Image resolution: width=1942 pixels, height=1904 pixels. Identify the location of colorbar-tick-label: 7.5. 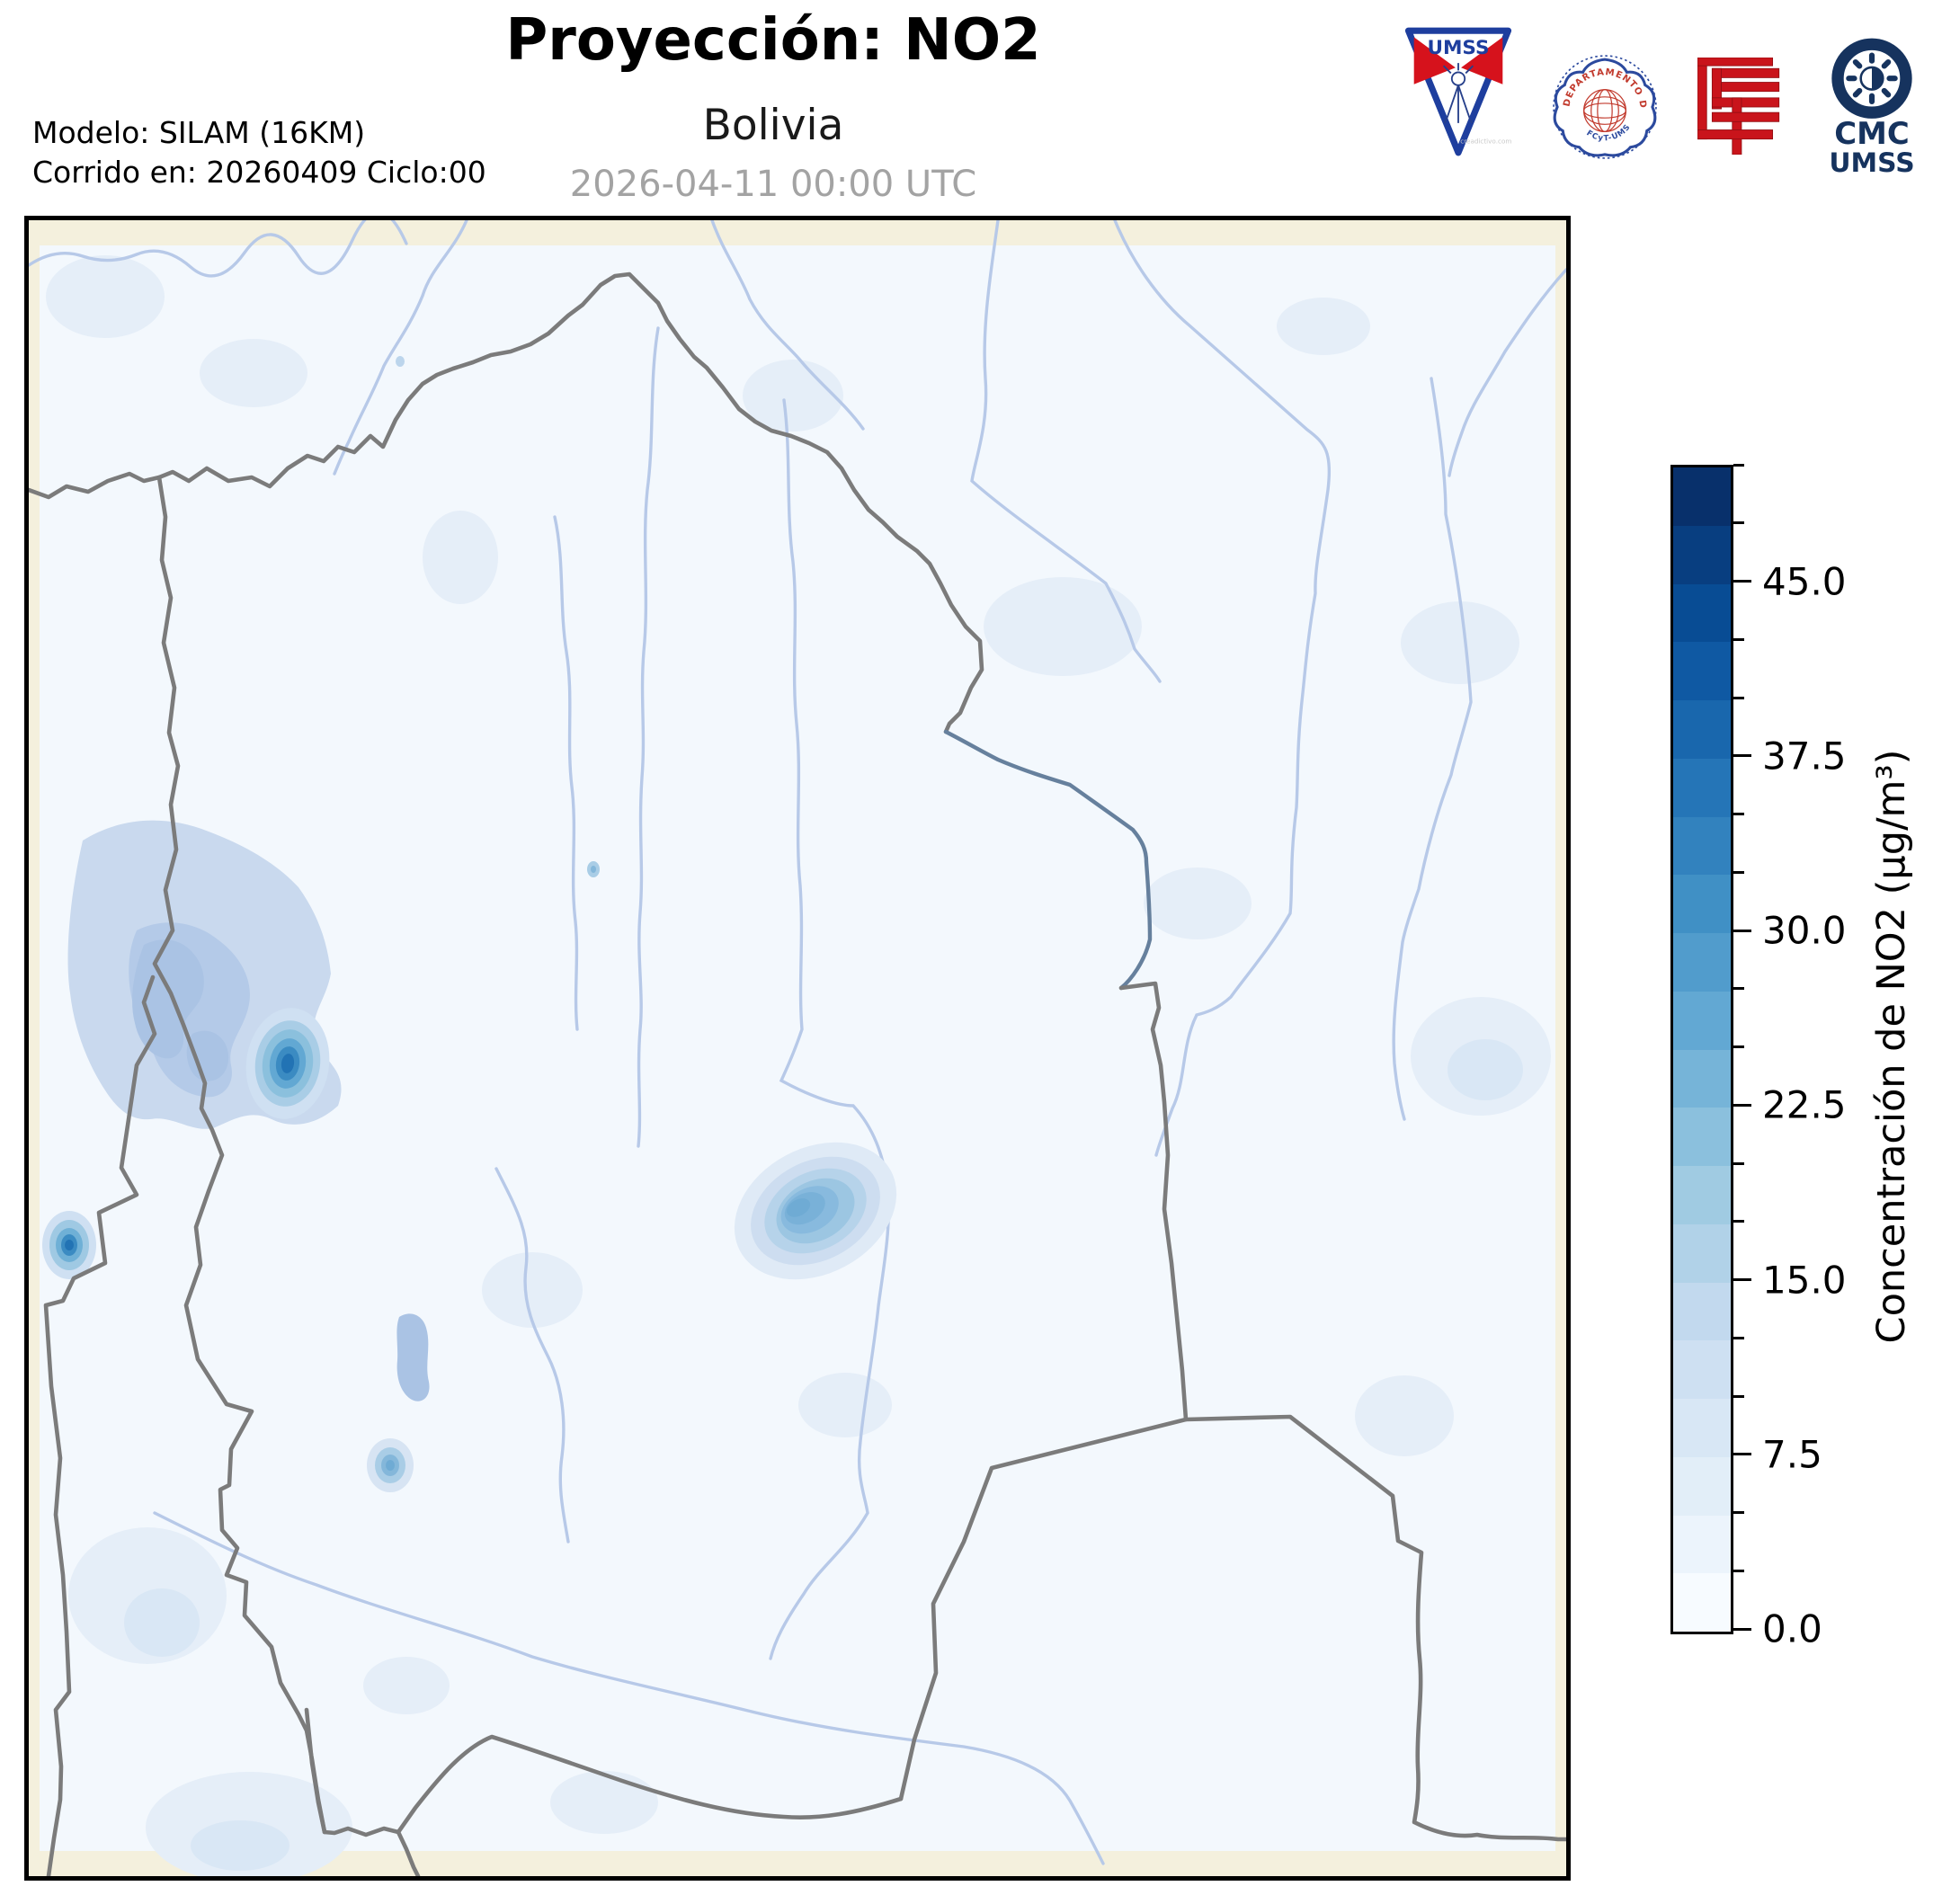
(1792, 1454).